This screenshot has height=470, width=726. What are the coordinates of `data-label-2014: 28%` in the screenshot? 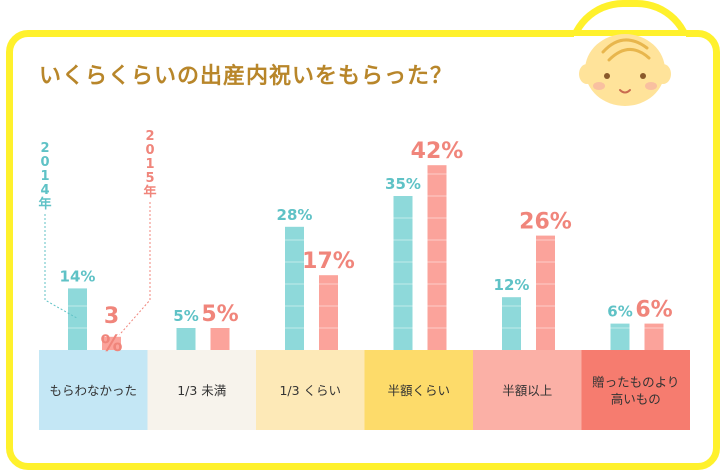 It's located at (295, 215).